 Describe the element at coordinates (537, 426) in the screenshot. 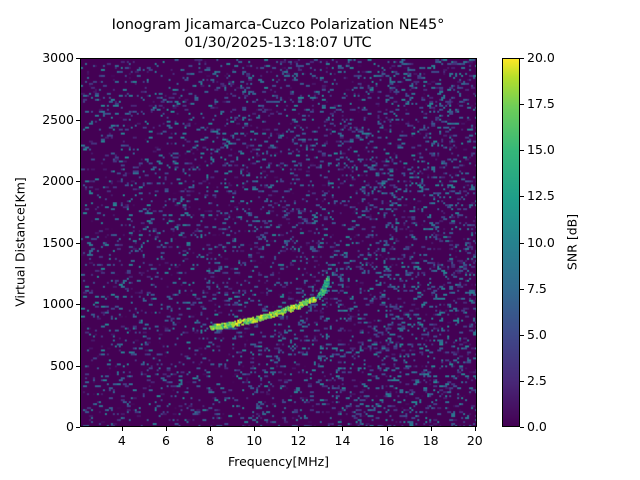

I see `colorbar-tick-label: 0.0` at that location.